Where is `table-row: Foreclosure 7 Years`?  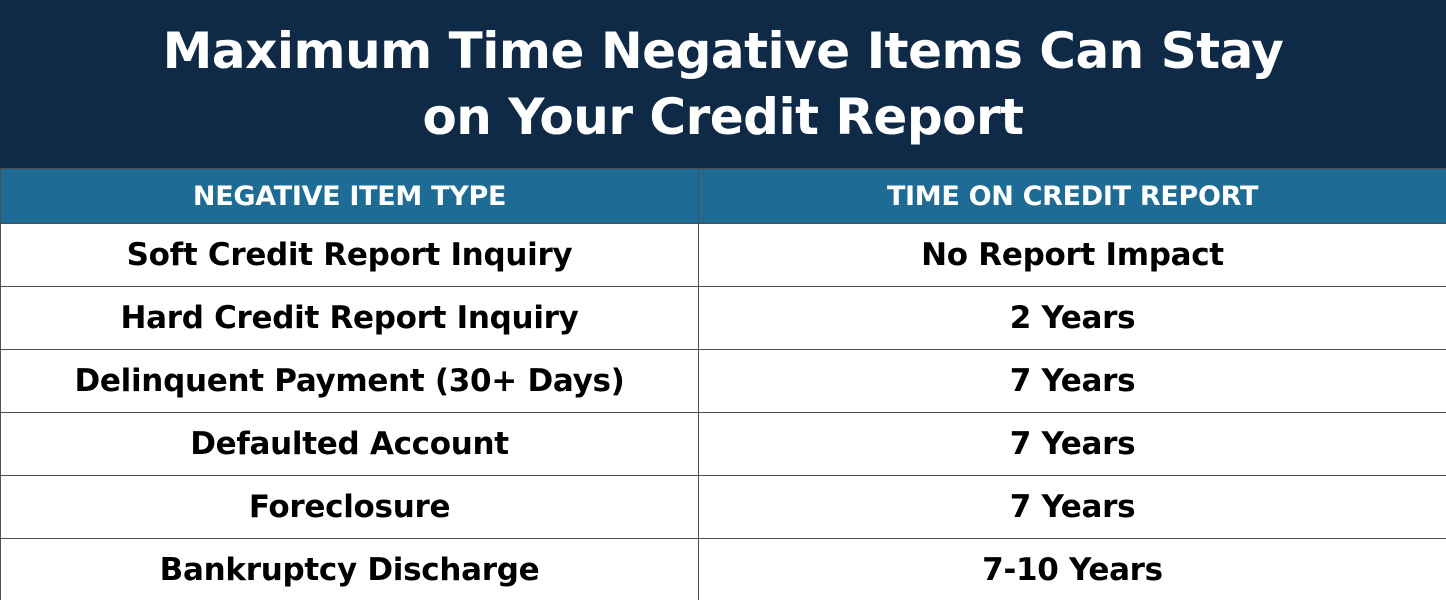 table-row: Foreclosure 7 Years is located at coordinates (723, 507).